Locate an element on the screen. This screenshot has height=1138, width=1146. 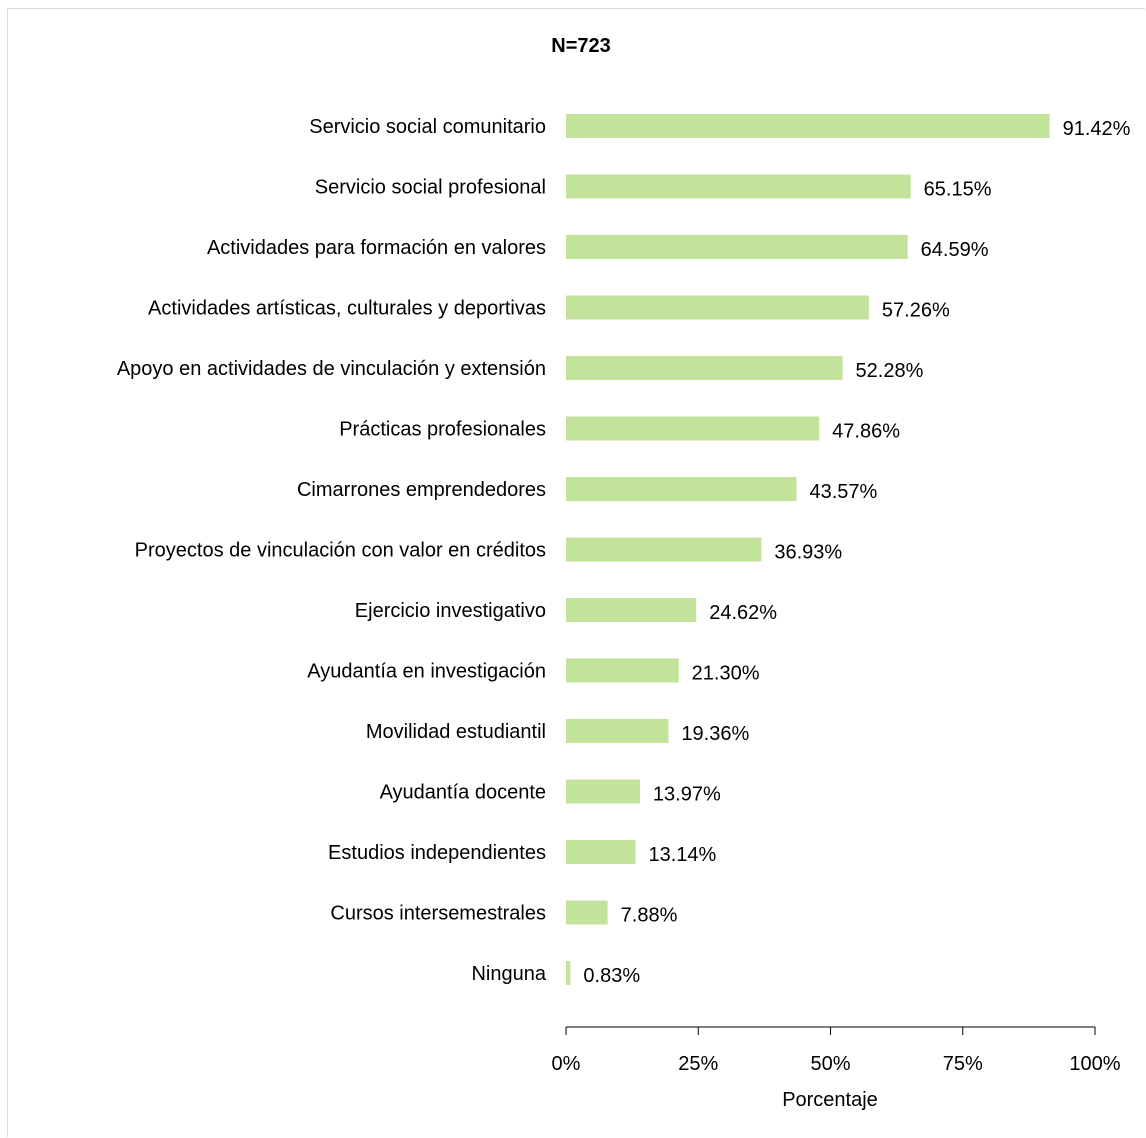
data-label: 52.28% is located at coordinates (890, 371).